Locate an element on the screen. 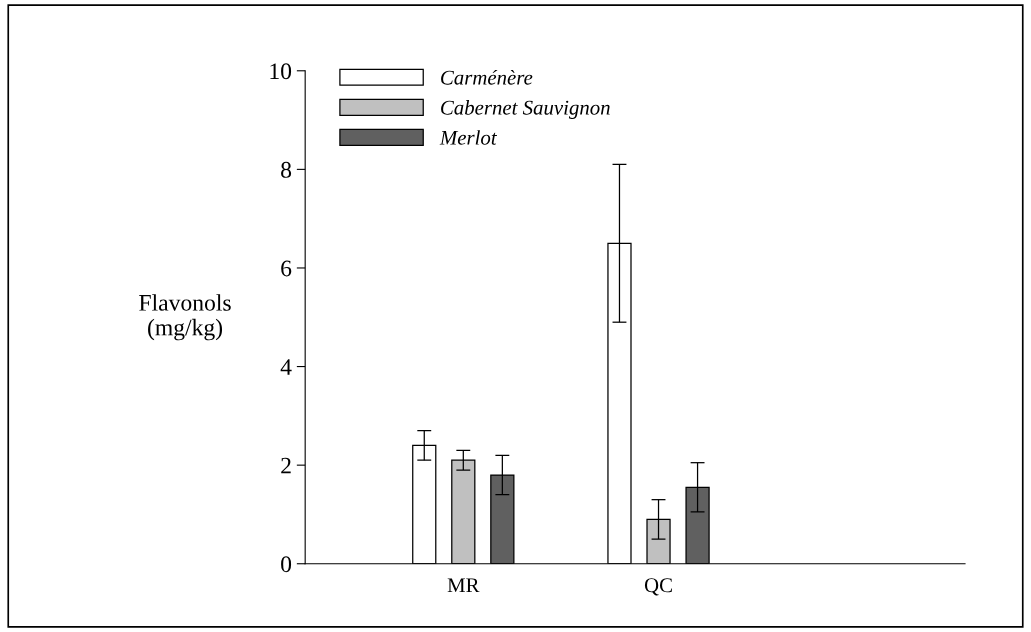  legend-label: Carménère is located at coordinates (487, 77).